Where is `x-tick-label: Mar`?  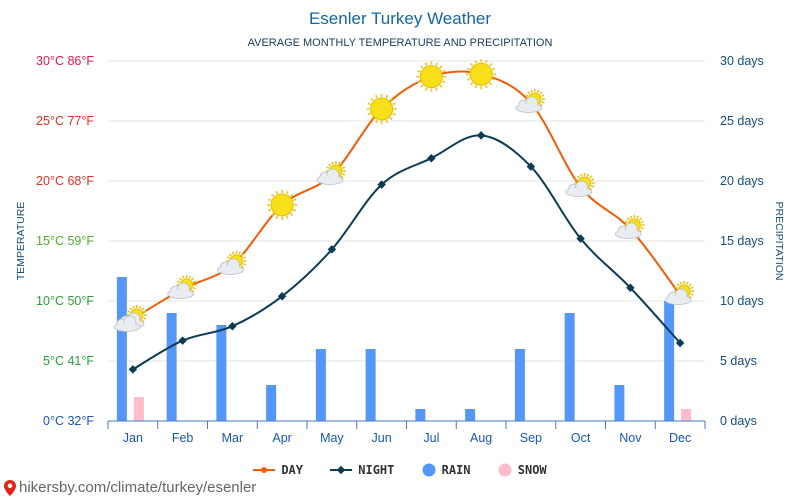
x-tick-label: Mar is located at coordinates (233, 438).